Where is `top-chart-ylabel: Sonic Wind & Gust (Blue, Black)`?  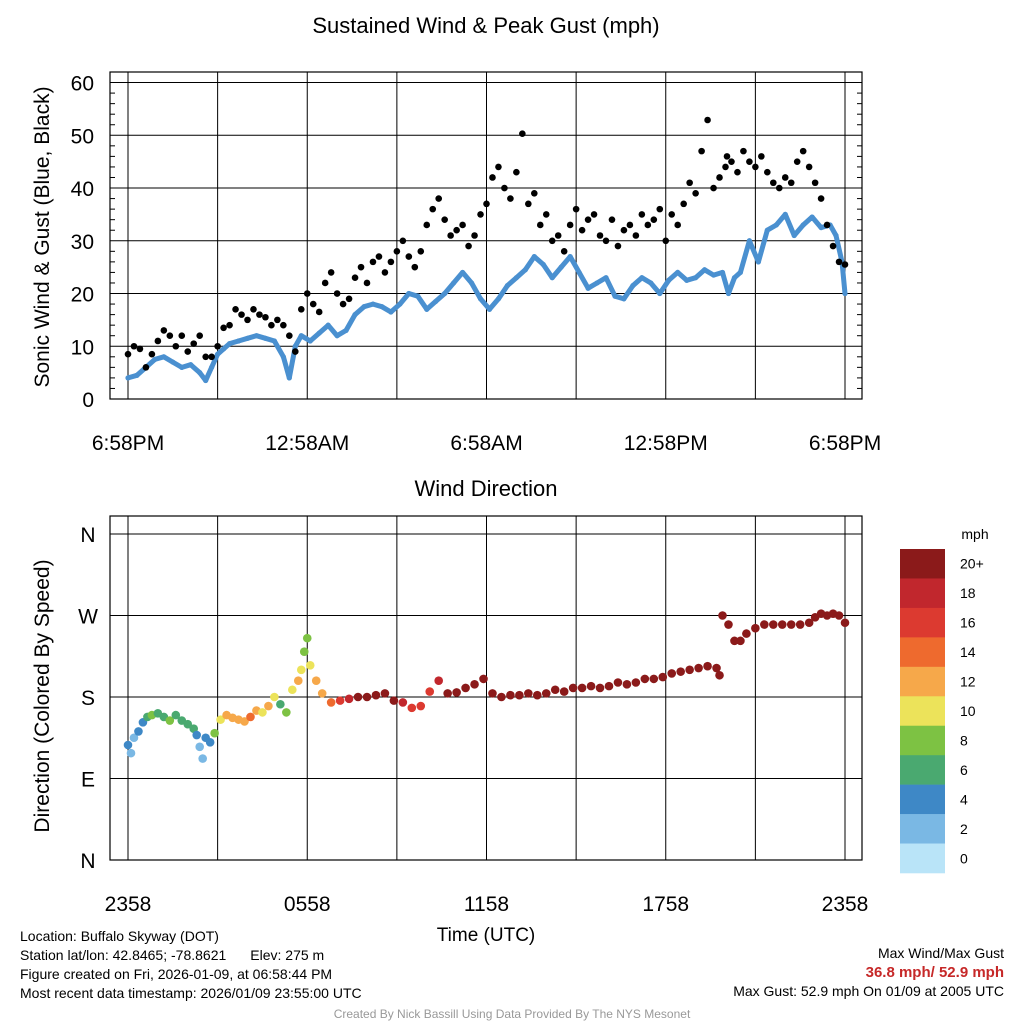 top-chart-ylabel: Sonic Wind & Gust (Blue, Black) is located at coordinates (42, 236).